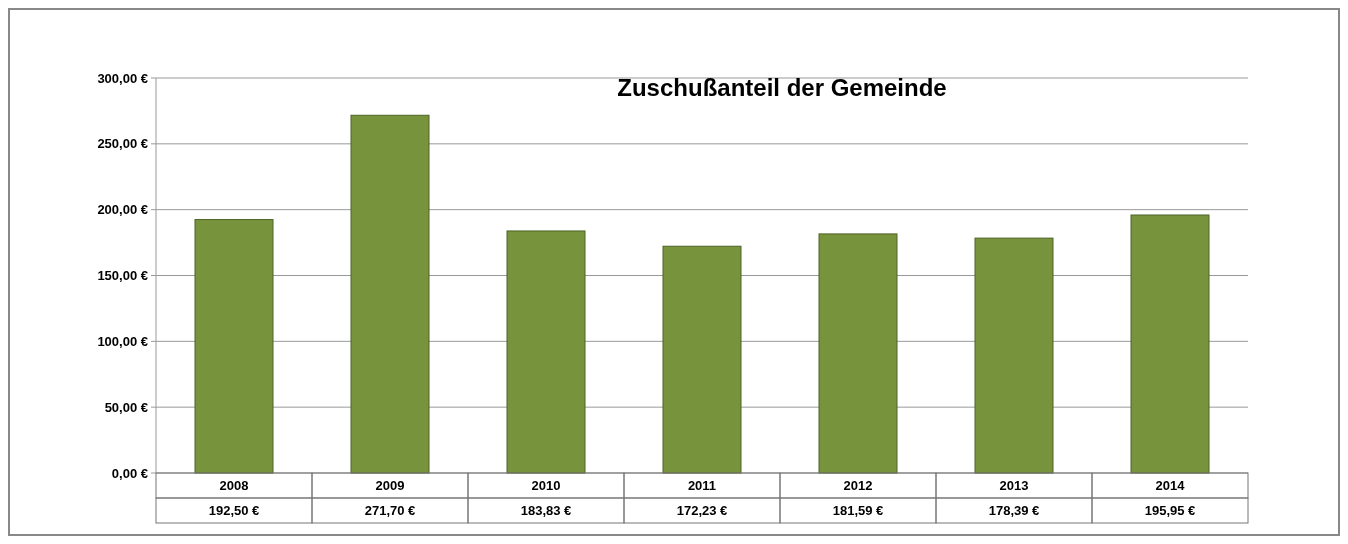 The width and height of the screenshot is (1348, 544). Describe the element at coordinates (1170, 511) in the screenshot. I see `data-label: 195,95 €` at that location.